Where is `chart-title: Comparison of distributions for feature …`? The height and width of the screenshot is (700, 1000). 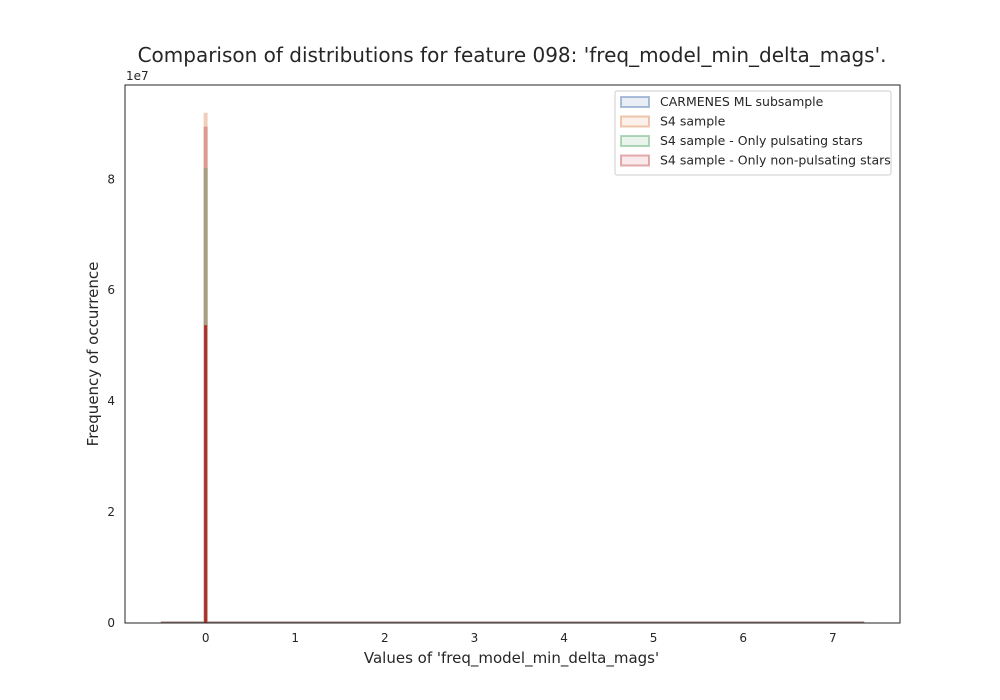
chart-title: Comparison of distributions for feature … is located at coordinates (512, 55).